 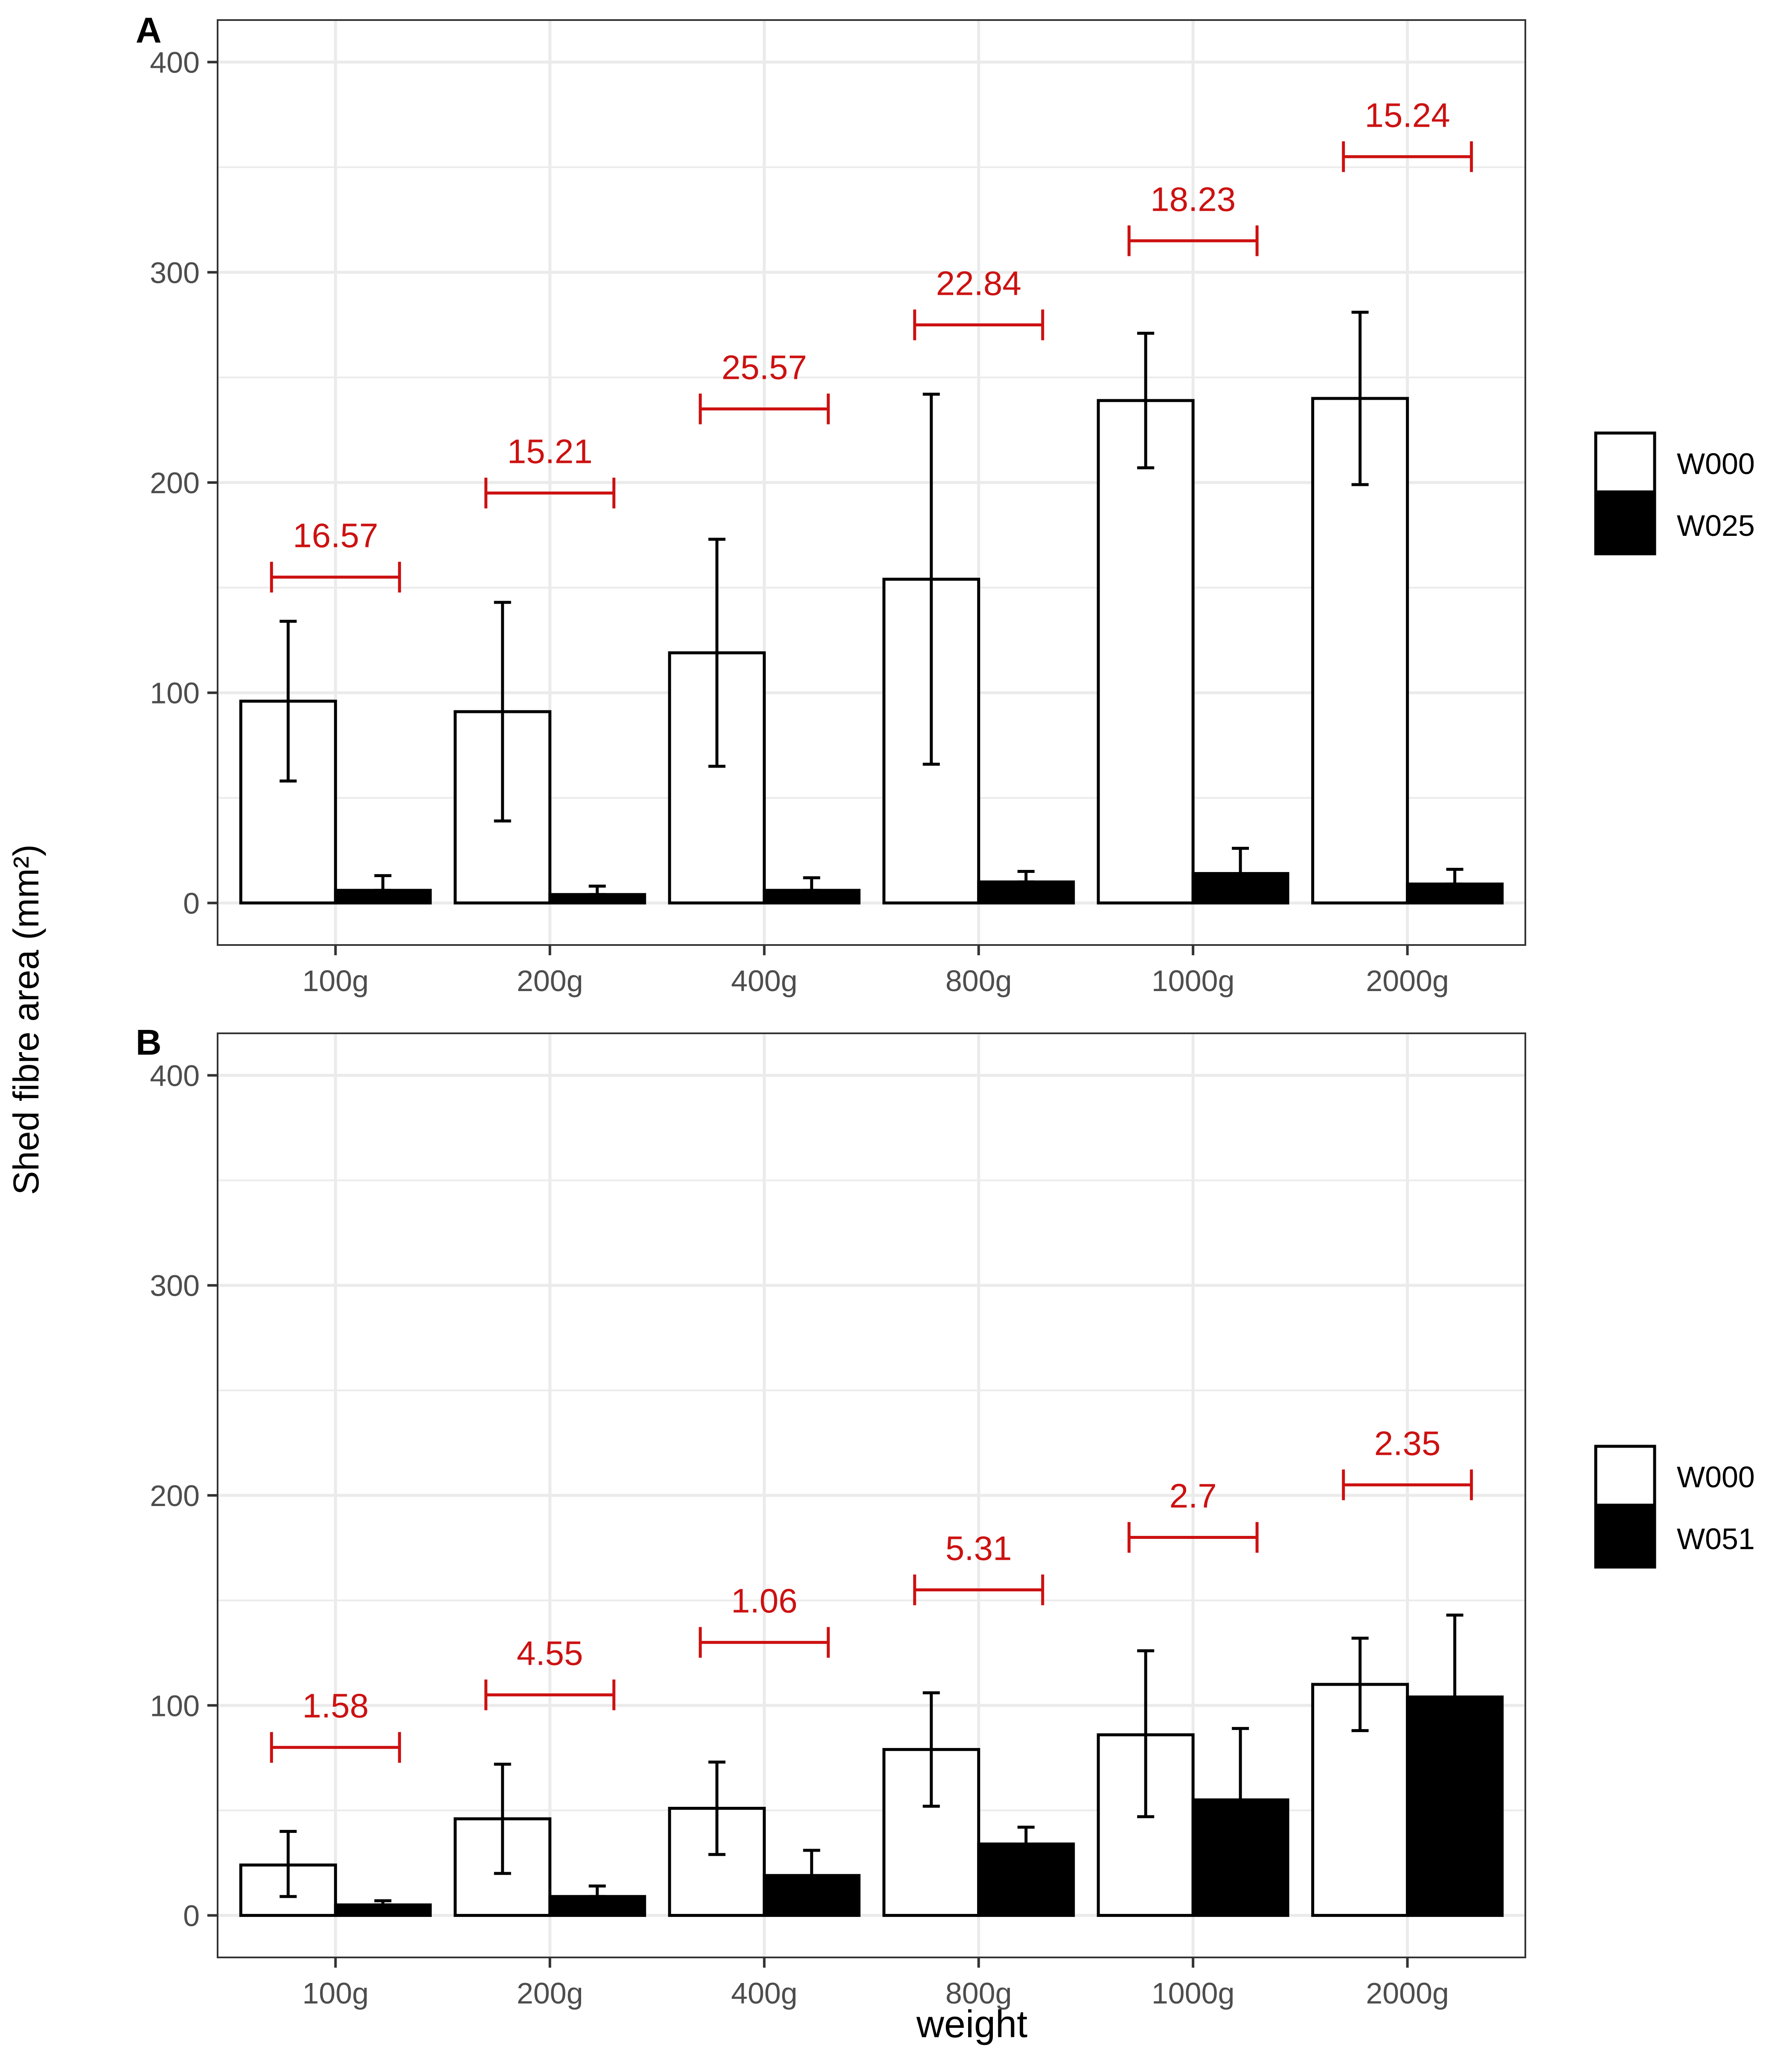 I want to click on bar-w025-1000g, so click(x=1240, y=888).